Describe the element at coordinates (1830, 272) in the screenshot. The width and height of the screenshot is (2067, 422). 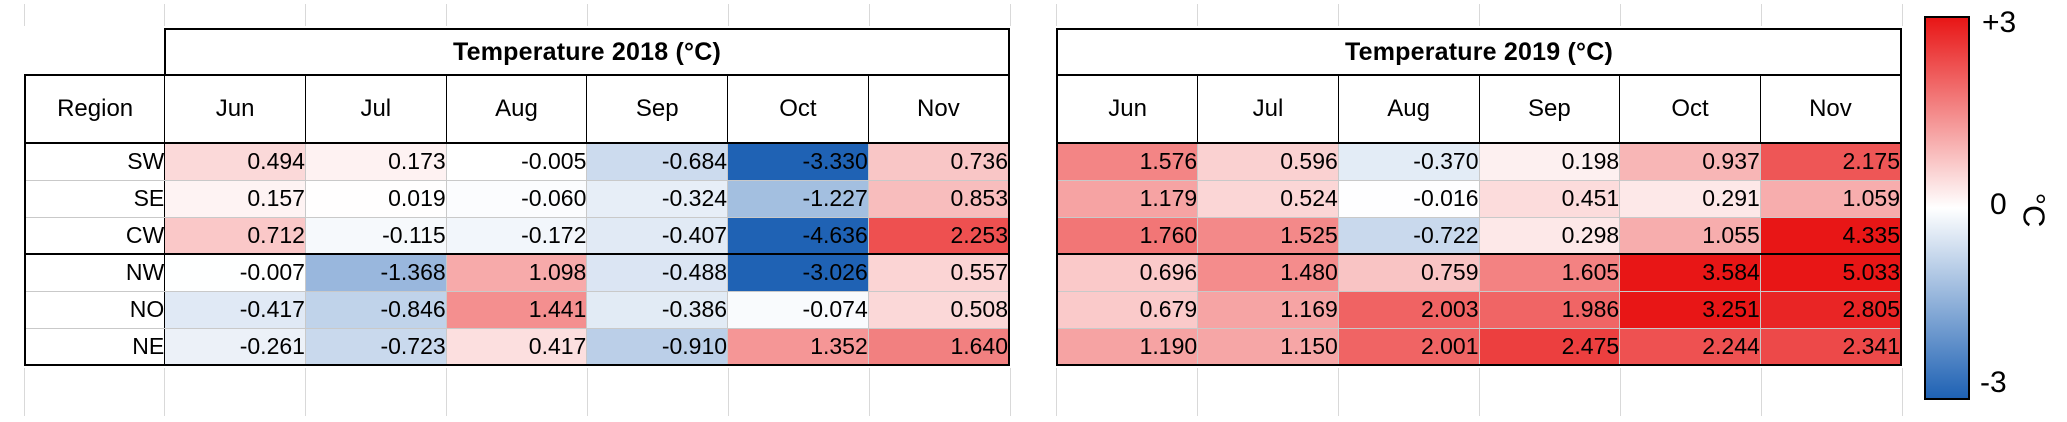
I see `heatmap-cell: 5.033` at that location.